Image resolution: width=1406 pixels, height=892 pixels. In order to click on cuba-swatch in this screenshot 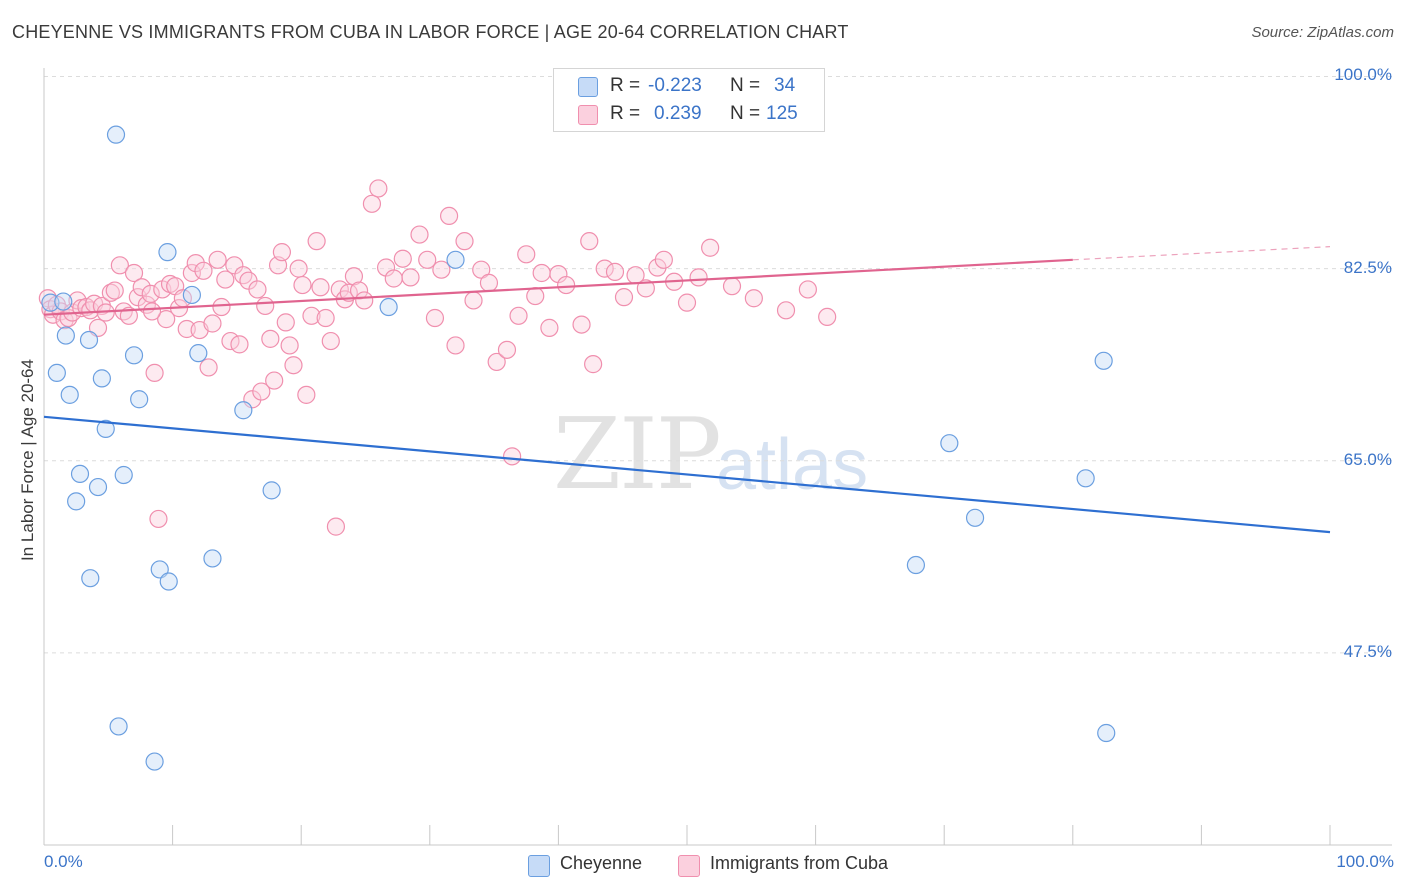, I will do `click(588, 115)`.